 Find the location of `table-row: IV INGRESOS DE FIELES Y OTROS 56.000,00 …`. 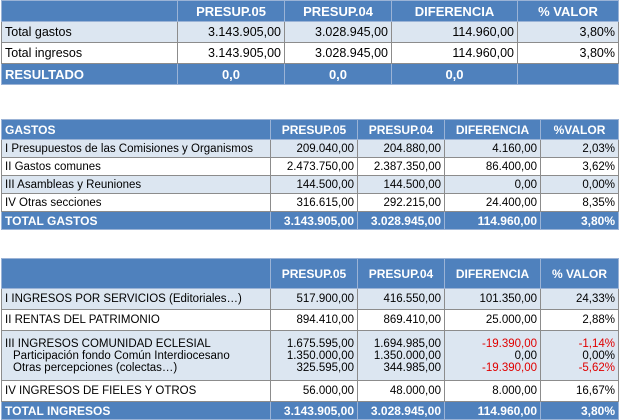

table-row: IV INGRESOS DE FIELES Y OTROS 56.000,00 … is located at coordinates (310, 391).